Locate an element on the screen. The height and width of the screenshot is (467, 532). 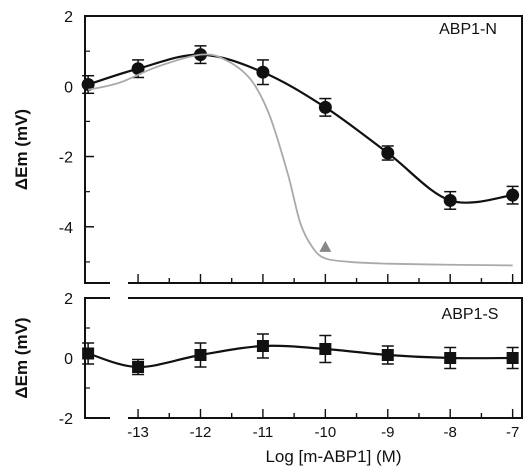
triangle-marker is located at coordinates (325, 246).